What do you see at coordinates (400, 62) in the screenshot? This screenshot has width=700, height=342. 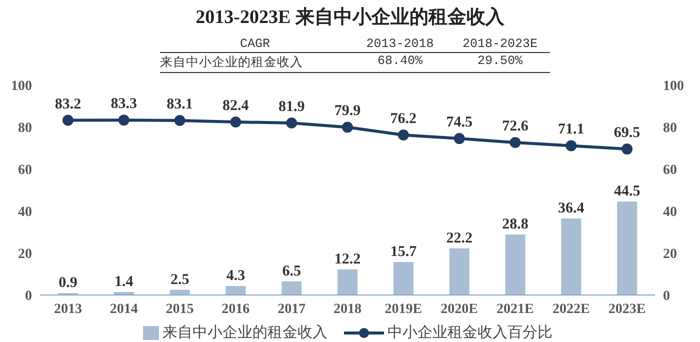 I see `text: 68.40%` at bounding box center [400, 62].